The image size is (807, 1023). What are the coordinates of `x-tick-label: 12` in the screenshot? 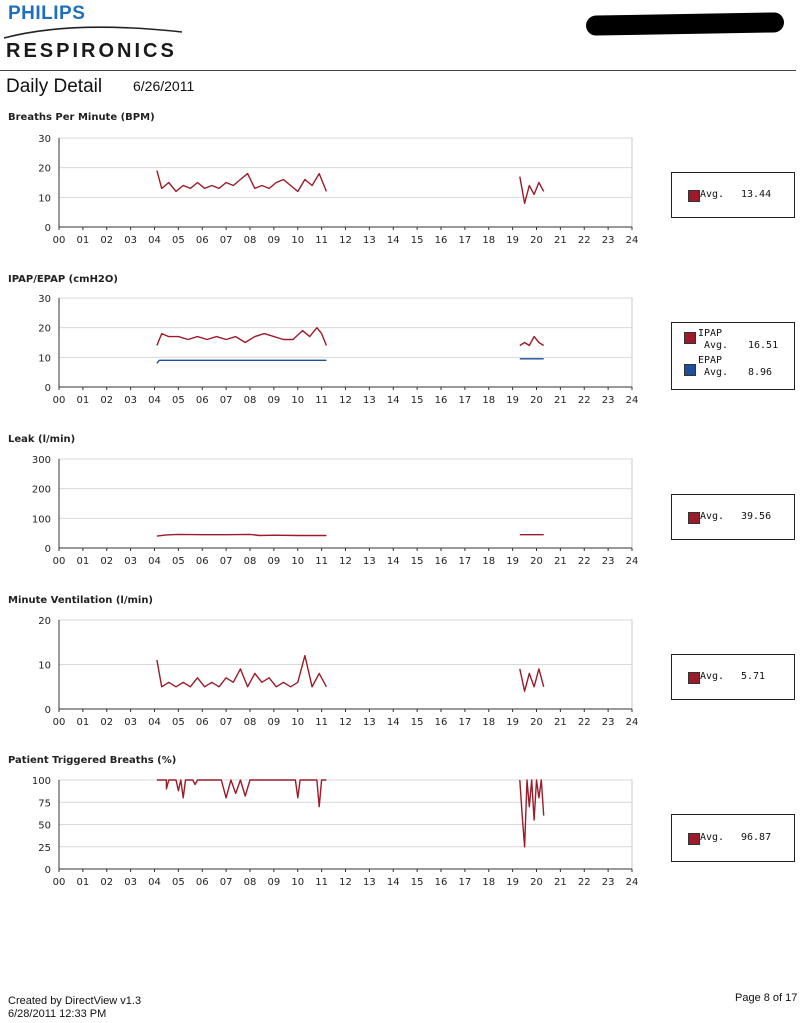 It's located at (345, 400).